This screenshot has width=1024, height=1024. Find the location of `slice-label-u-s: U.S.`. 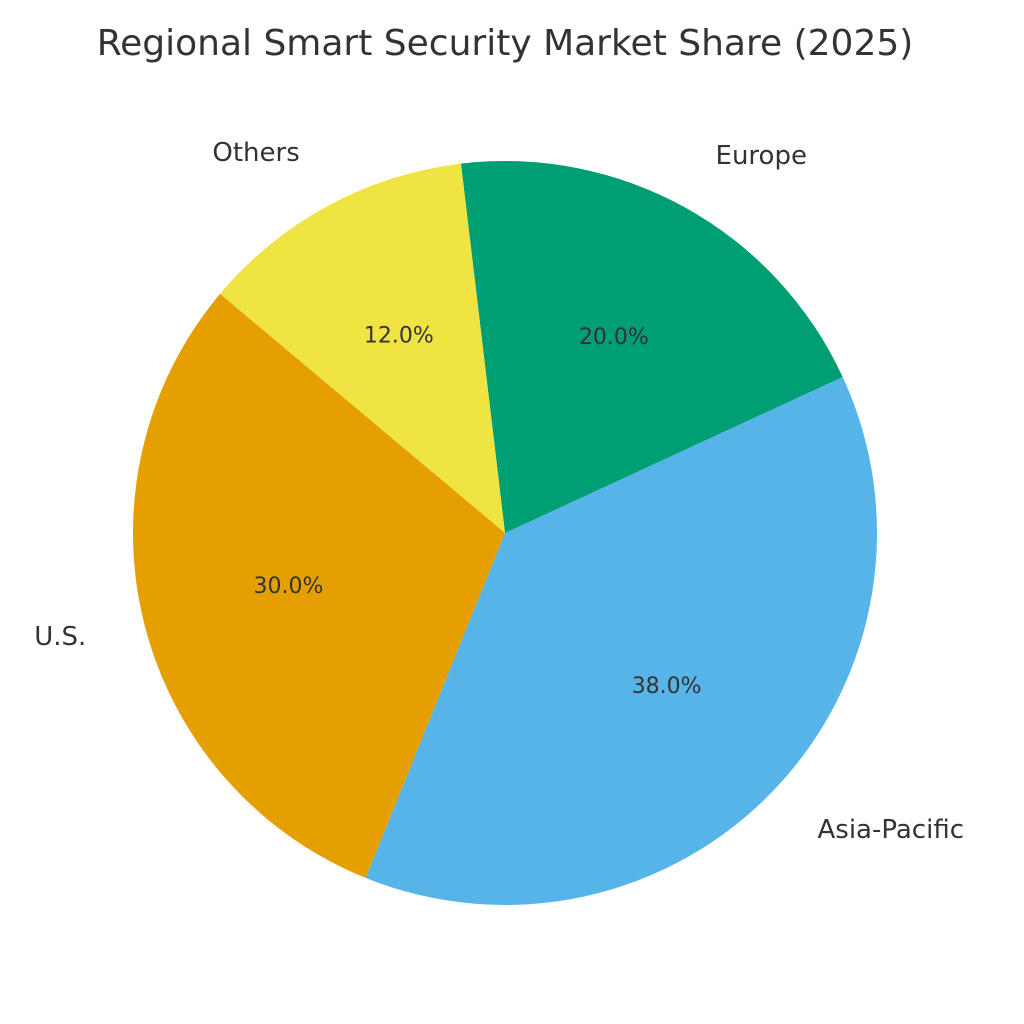

slice-label-u-s: U.S. is located at coordinates (60, 637).